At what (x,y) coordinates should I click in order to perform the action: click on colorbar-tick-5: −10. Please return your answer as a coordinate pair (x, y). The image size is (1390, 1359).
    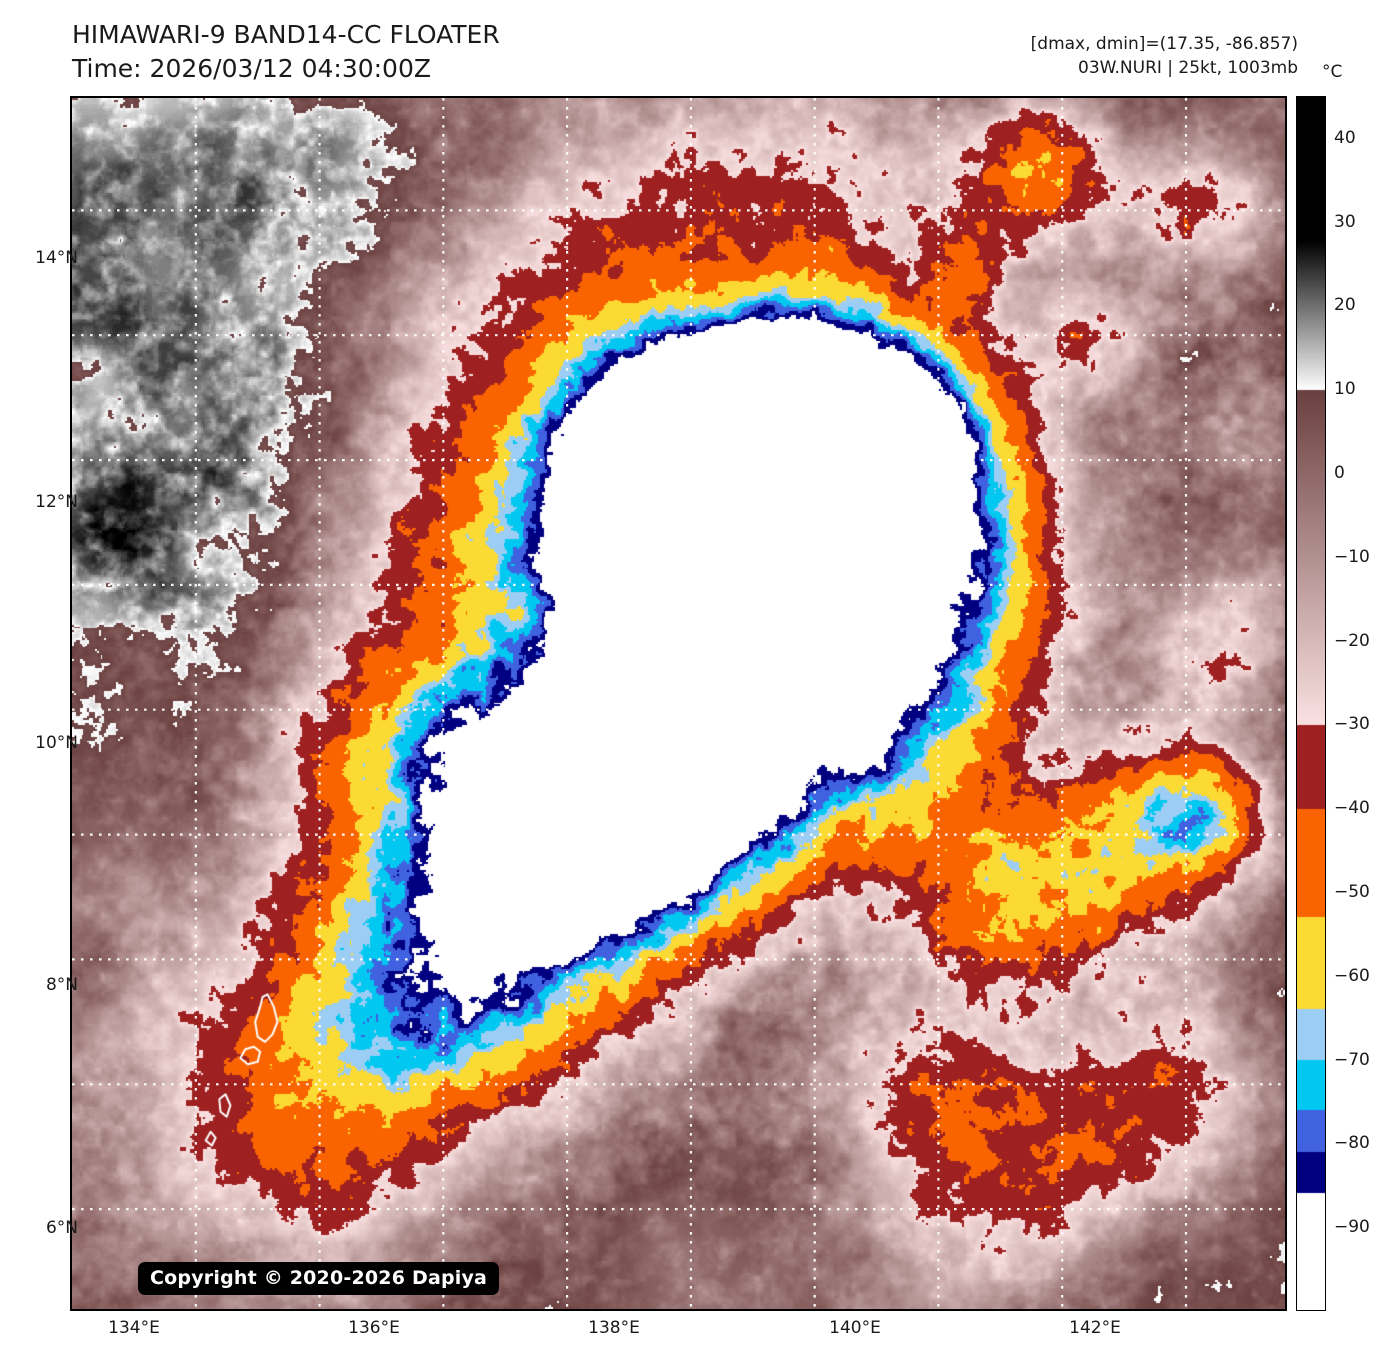
    Looking at the image, I should click on (1352, 556).